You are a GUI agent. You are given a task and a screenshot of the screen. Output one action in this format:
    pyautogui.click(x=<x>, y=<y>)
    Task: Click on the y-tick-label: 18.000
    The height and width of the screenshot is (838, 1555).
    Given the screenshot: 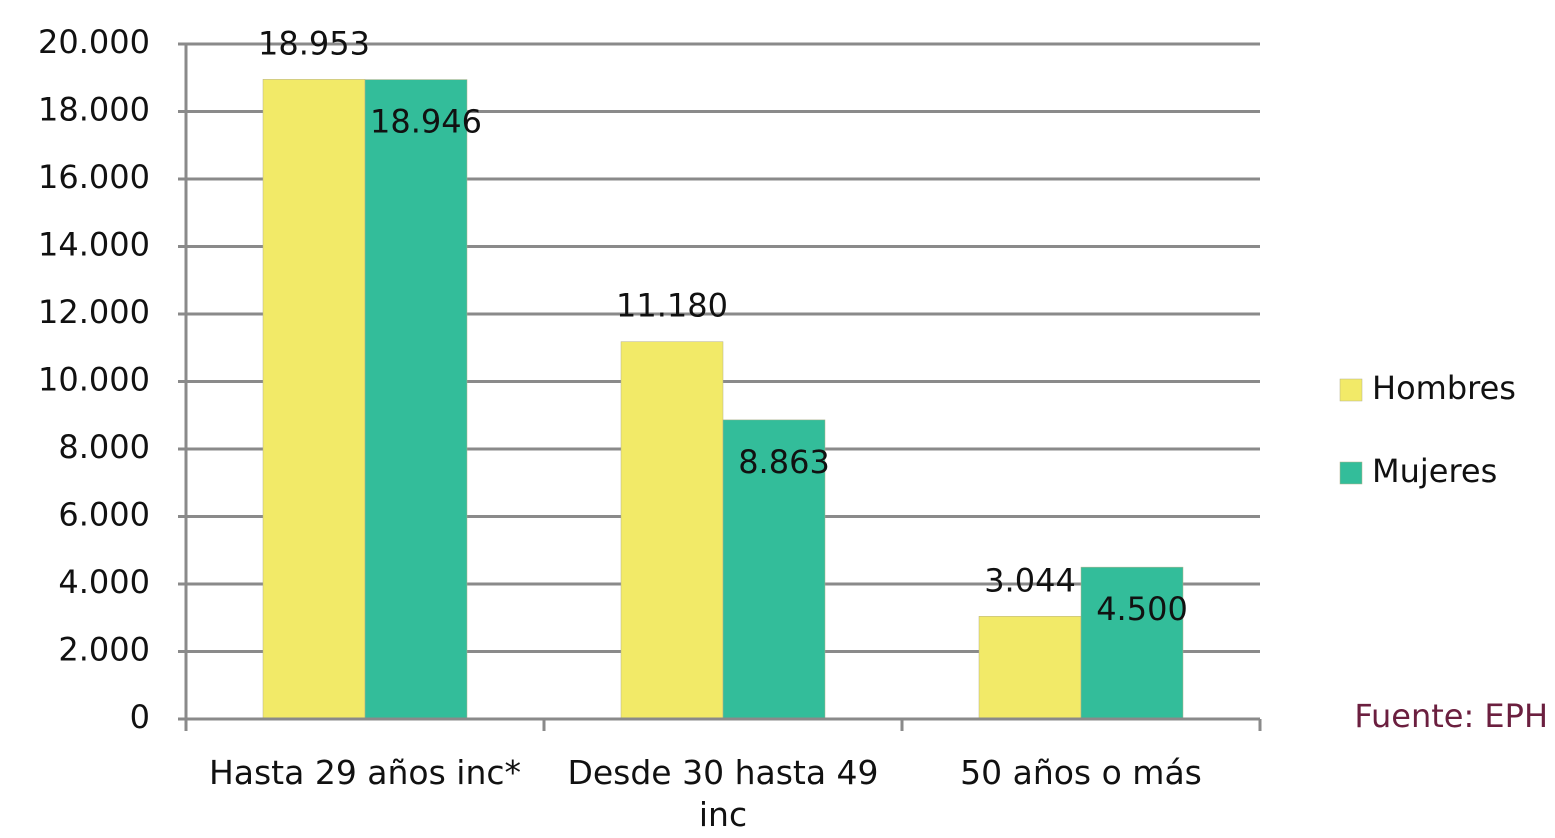 What is the action you would take?
    pyautogui.click(x=94, y=110)
    